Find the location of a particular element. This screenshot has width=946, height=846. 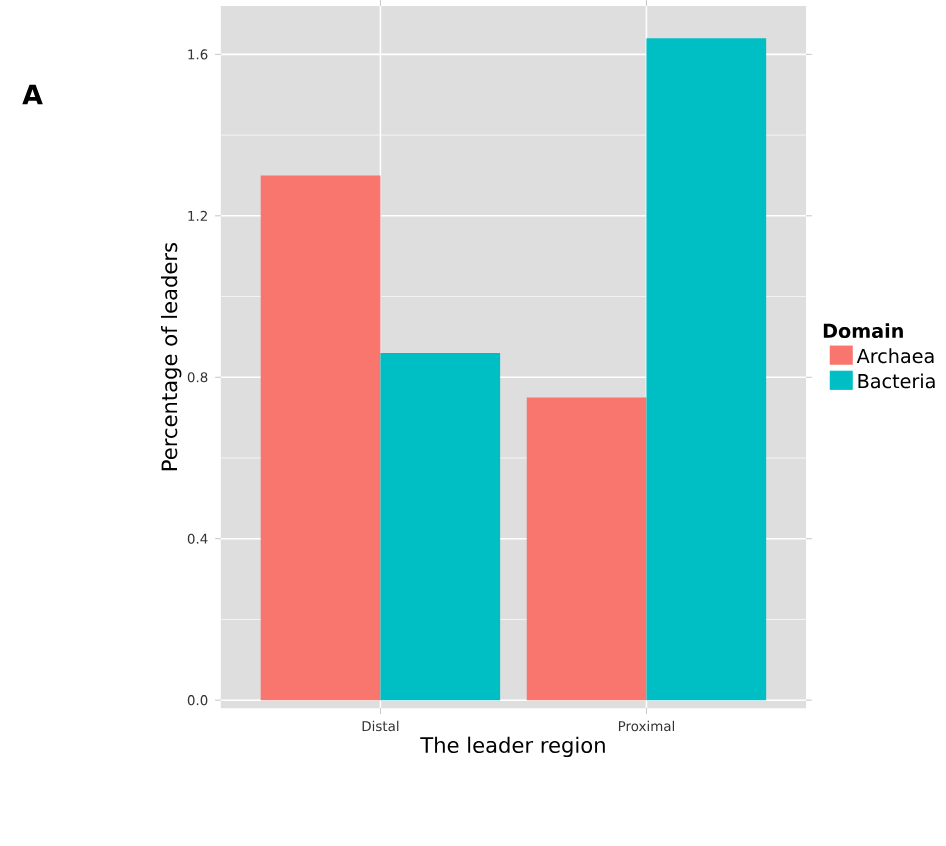

legend-title: Domain is located at coordinates (863, 331).